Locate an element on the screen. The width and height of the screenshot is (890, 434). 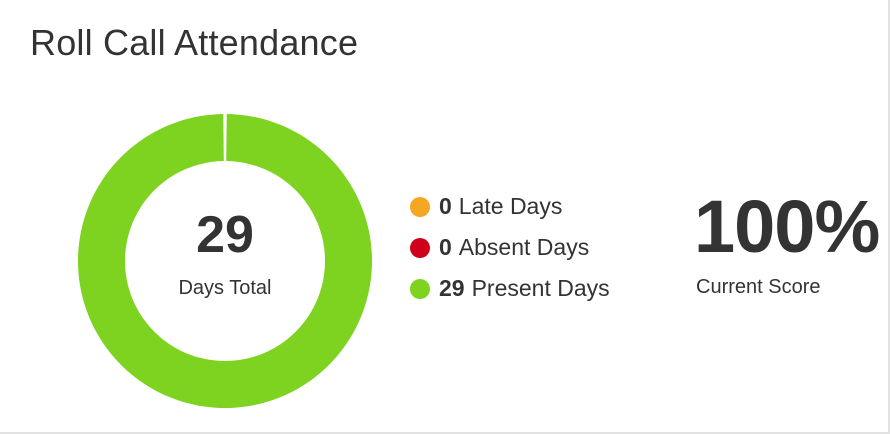
late-dot-icon is located at coordinates (420, 206).